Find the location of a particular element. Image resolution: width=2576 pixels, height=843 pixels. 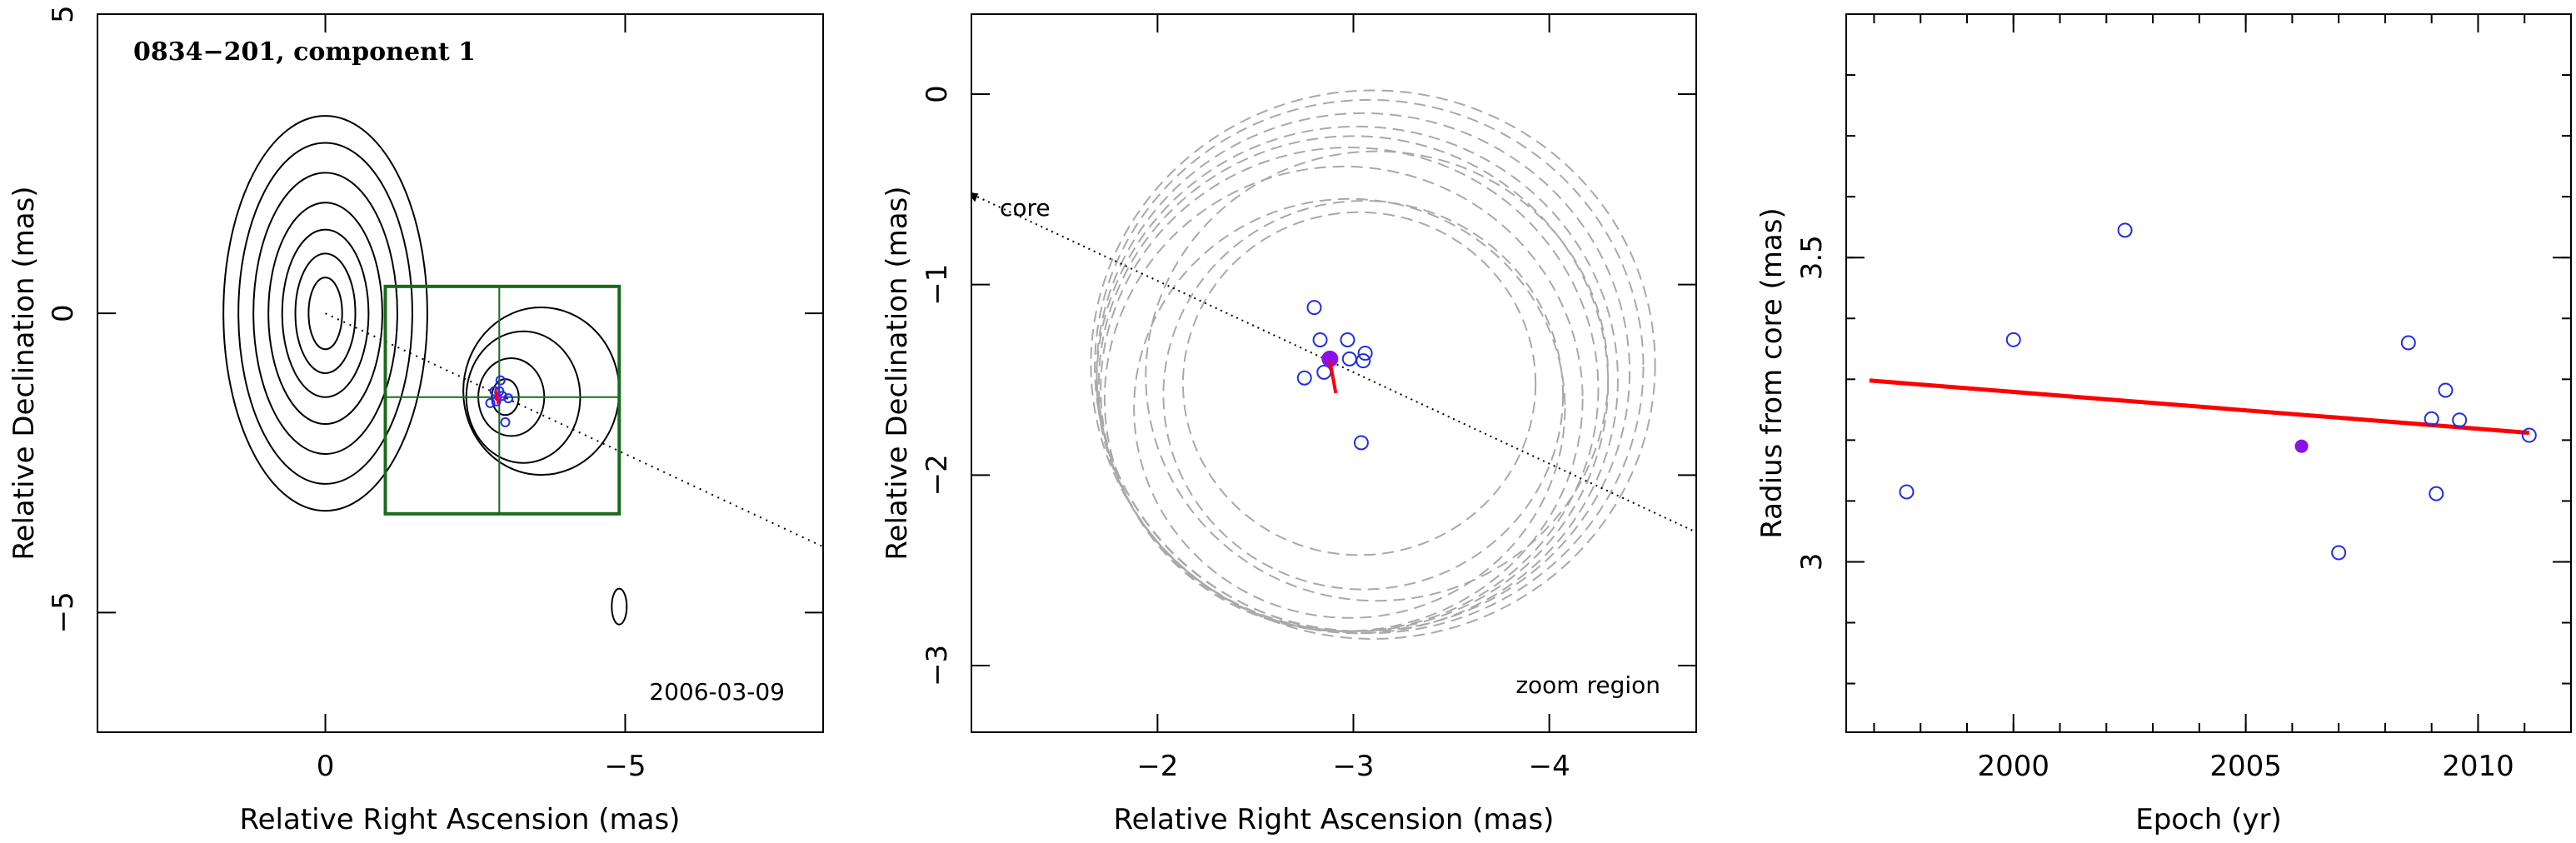

x-axis-label-2: Relative Right Ascension (mas) is located at coordinates (1334, 819).